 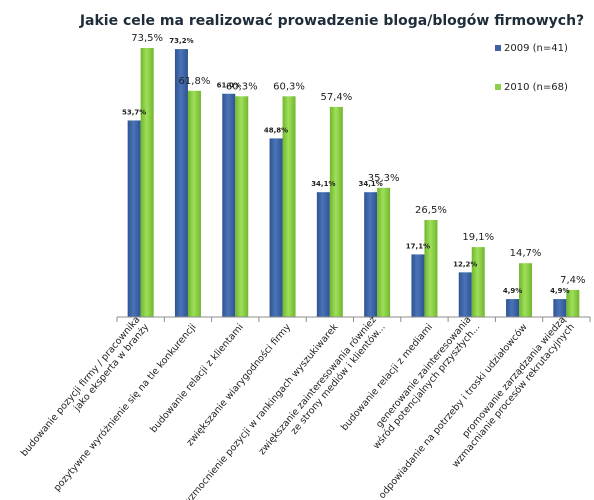 What do you see at coordinates (536, 87) in the screenshot?
I see `legend-label-2010: 2010 (n=68)` at bounding box center [536, 87].